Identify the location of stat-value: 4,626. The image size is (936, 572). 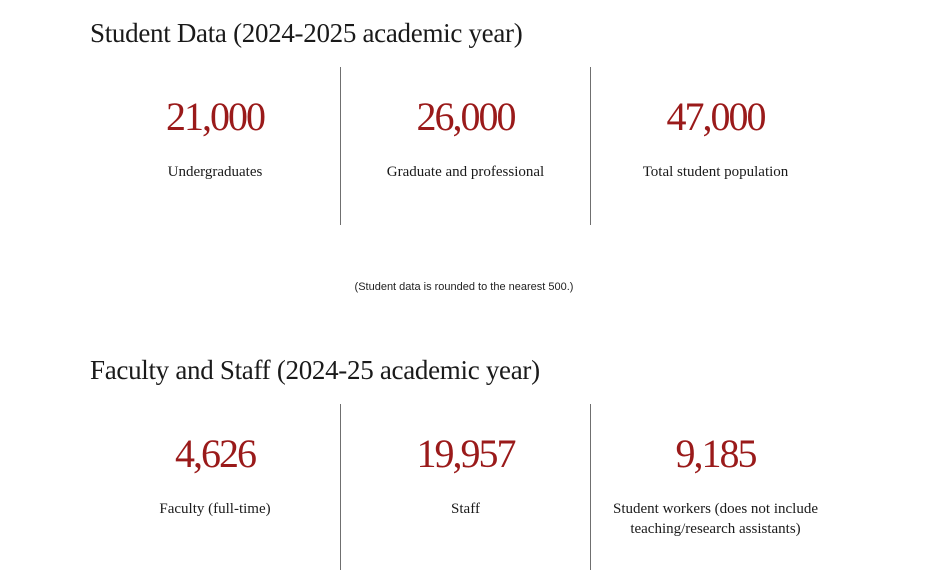
(216, 453).